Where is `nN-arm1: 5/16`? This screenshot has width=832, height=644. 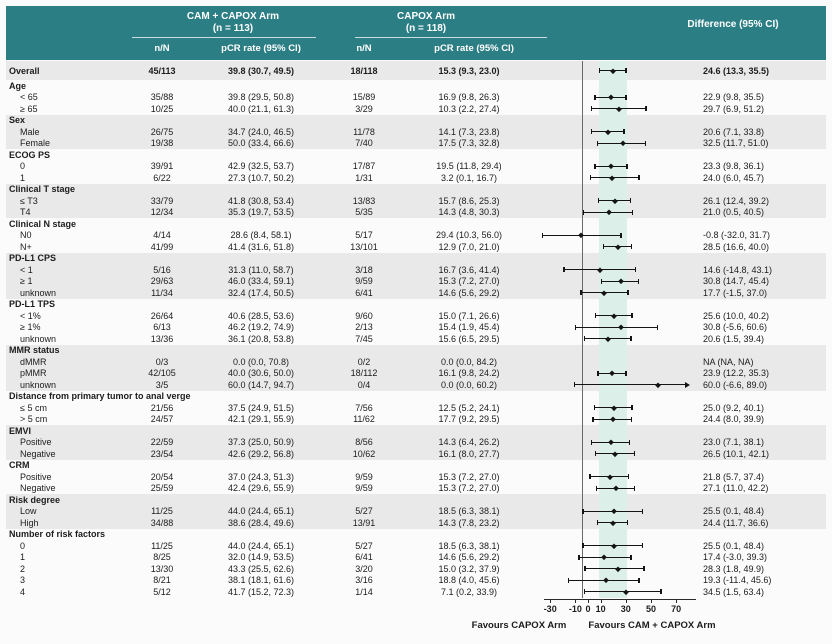
nN-arm1: 5/16 is located at coordinates (162, 269).